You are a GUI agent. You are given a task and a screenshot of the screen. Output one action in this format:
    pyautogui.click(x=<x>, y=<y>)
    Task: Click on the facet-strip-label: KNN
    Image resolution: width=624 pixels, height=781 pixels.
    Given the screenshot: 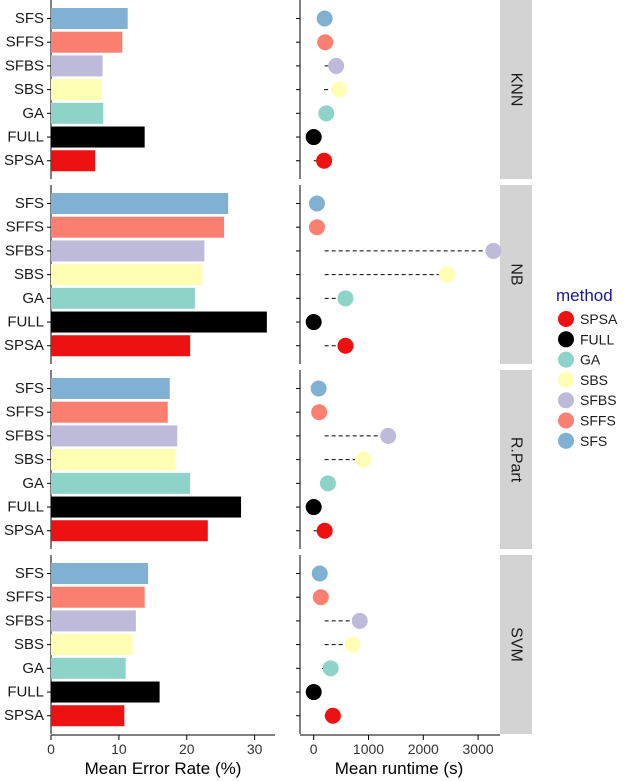 What is the action you would take?
    pyautogui.click(x=516, y=90)
    